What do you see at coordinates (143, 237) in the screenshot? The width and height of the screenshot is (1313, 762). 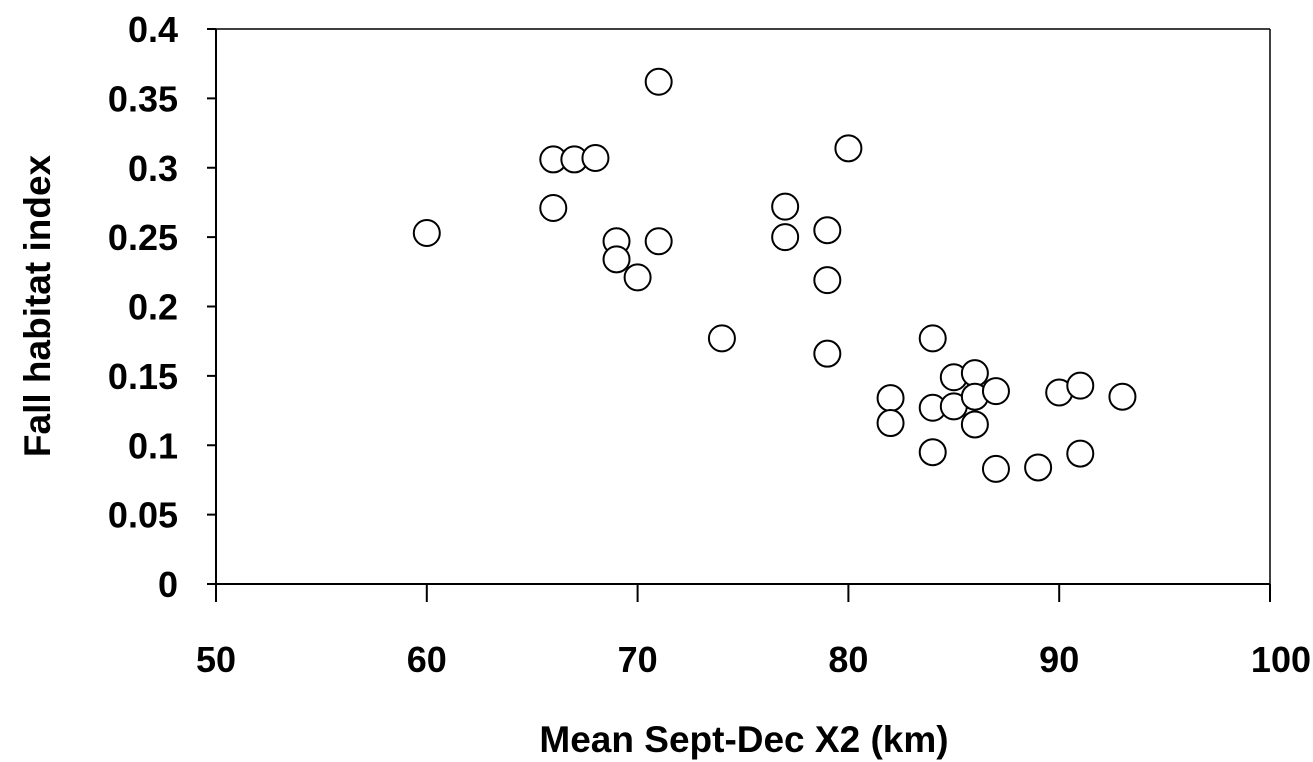 I see `y-tick-label: 0.25` at bounding box center [143, 237].